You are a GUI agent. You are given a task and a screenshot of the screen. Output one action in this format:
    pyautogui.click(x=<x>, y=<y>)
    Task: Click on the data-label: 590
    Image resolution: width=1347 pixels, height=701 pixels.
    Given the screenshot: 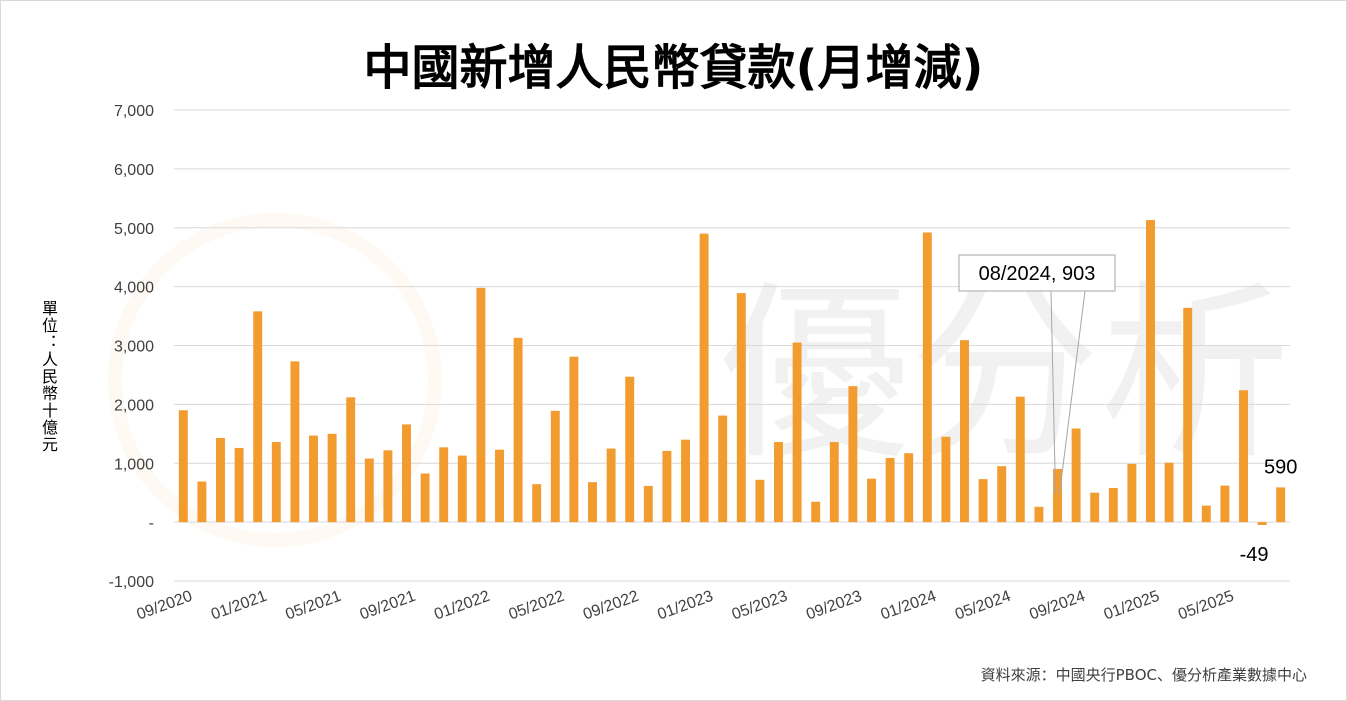 What is the action you would take?
    pyautogui.click(x=1280, y=467)
    